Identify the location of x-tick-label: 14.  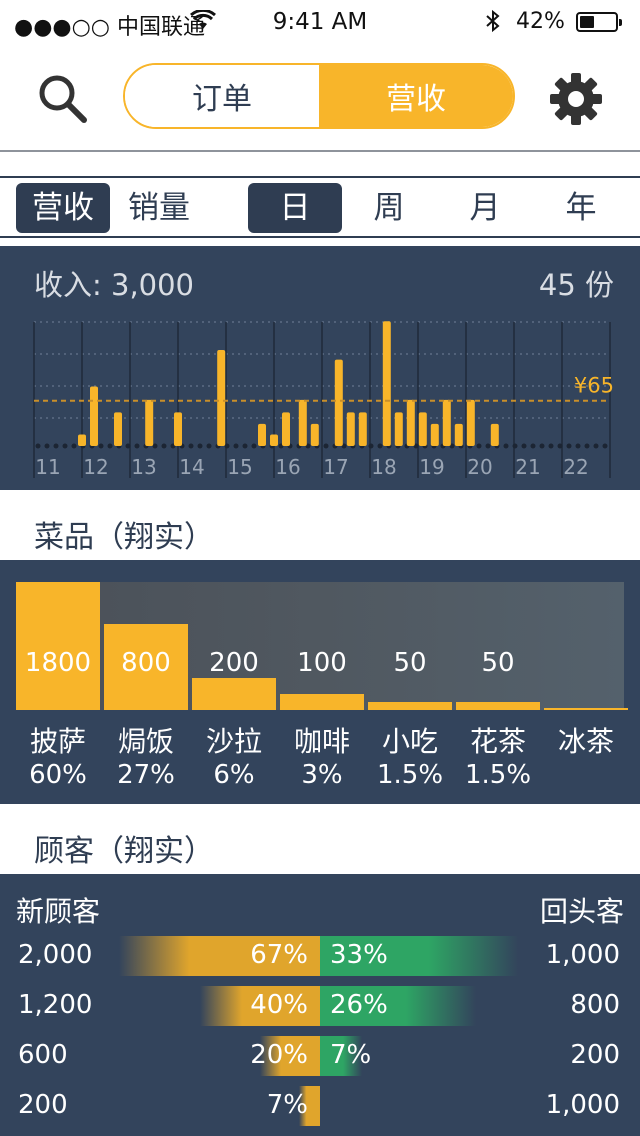
(191, 467).